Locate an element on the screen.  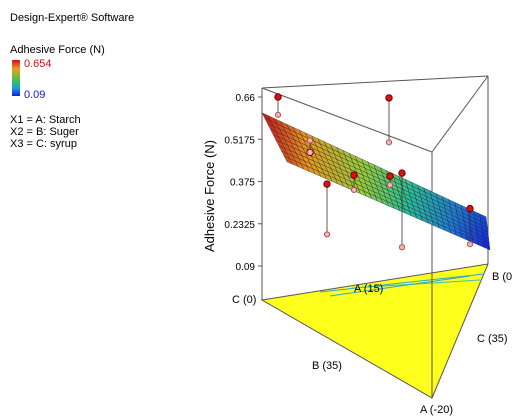
factor-b: X2 = B: Suger is located at coordinates (44, 132).